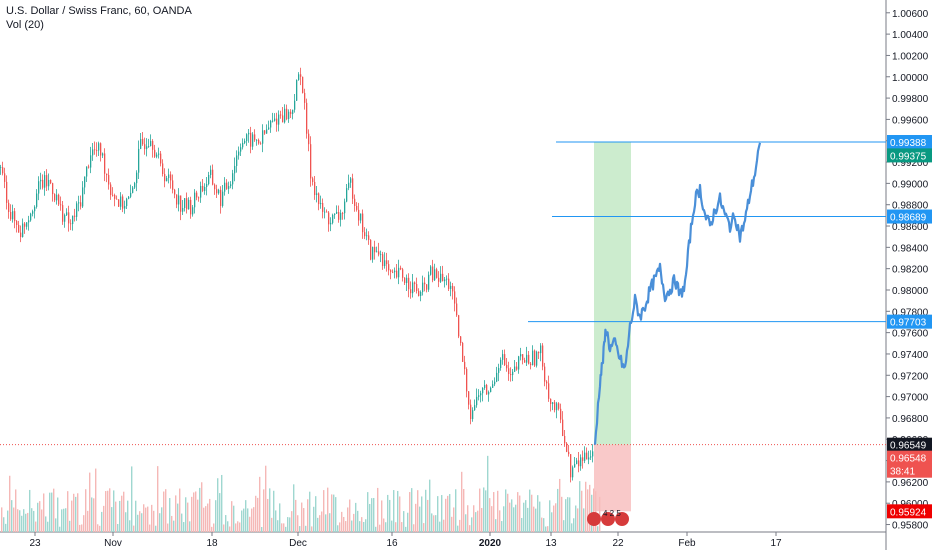 This screenshot has height=550, width=932. Describe the element at coordinates (908, 323) in the screenshot. I see `price-badge-label-low: 0.97703` at that location.